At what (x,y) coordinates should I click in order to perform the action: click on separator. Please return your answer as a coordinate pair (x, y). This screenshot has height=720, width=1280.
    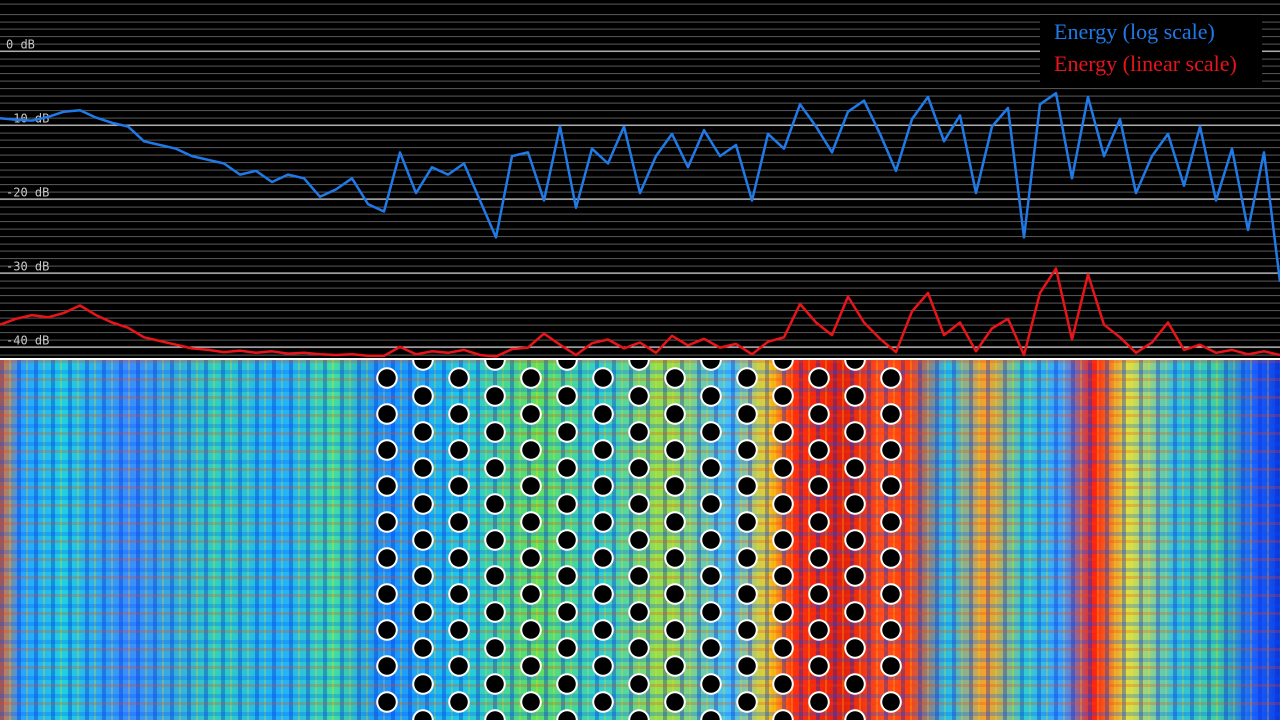
    Looking at the image, I should click on (640, 359).